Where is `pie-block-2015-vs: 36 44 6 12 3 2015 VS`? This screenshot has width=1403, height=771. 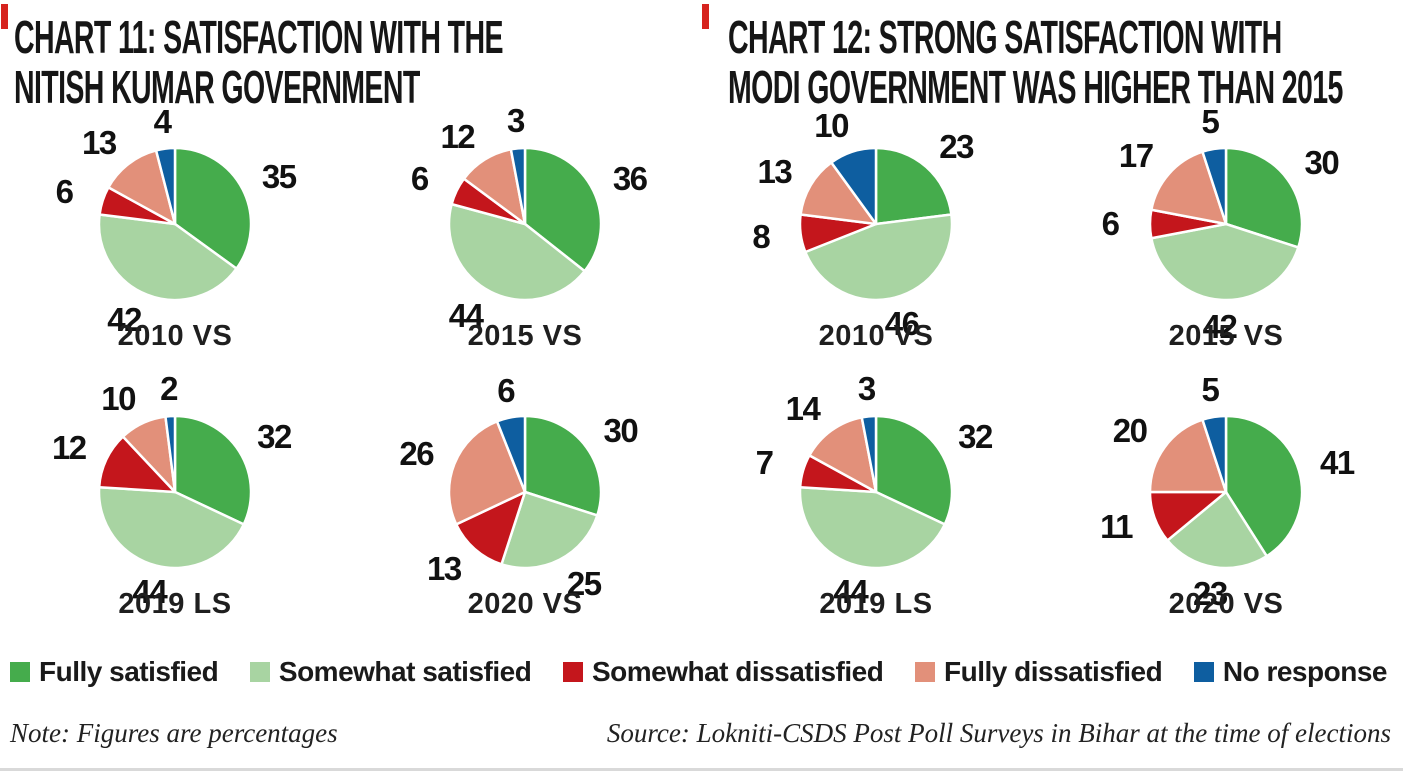
pie-block-2015-vs: 36 44 6 12 3 2015 VS is located at coordinates (525, 242).